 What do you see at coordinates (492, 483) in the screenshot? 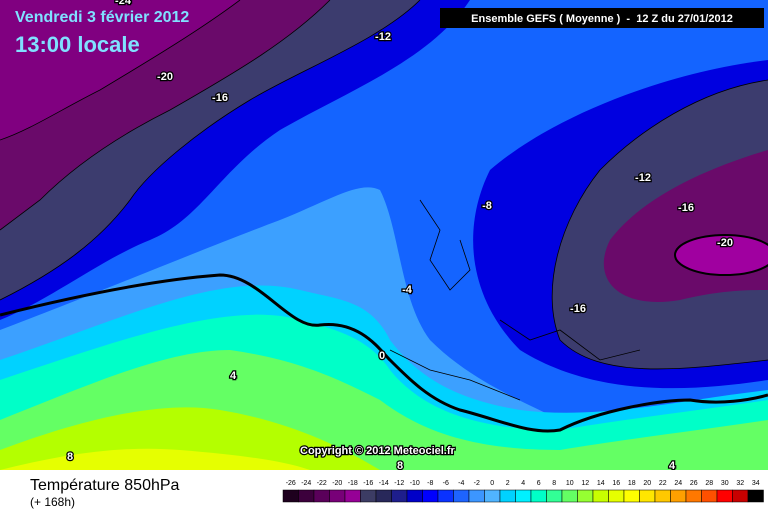
I see `legend-tick-label: 0` at bounding box center [492, 483].